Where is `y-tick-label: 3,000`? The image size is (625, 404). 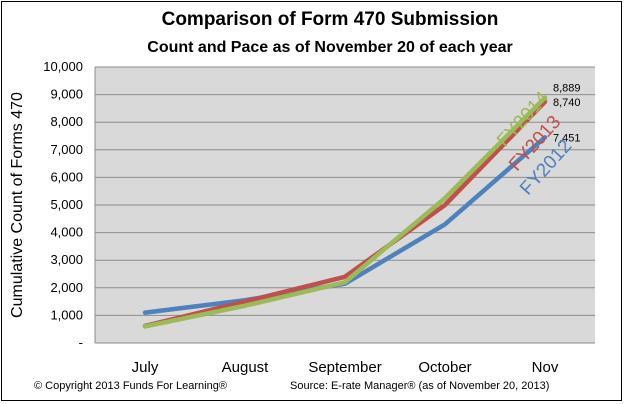 y-tick-label: 3,000 is located at coordinates (66, 259).